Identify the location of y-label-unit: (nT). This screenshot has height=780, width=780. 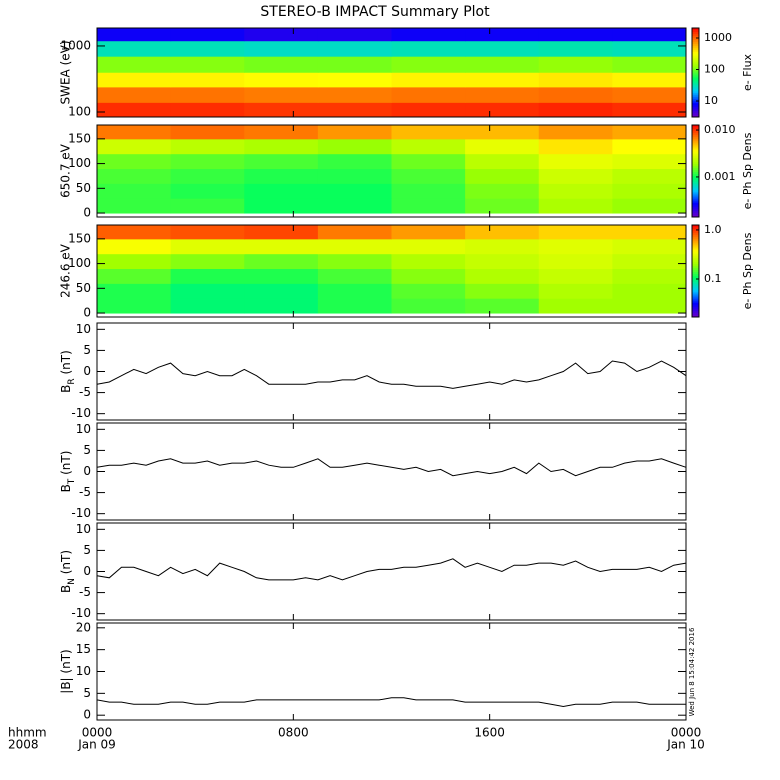
(66, 564).